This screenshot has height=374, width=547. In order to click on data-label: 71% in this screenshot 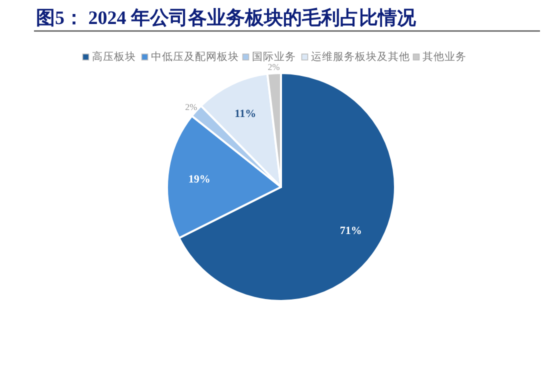, I will do `click(351, 231)`.